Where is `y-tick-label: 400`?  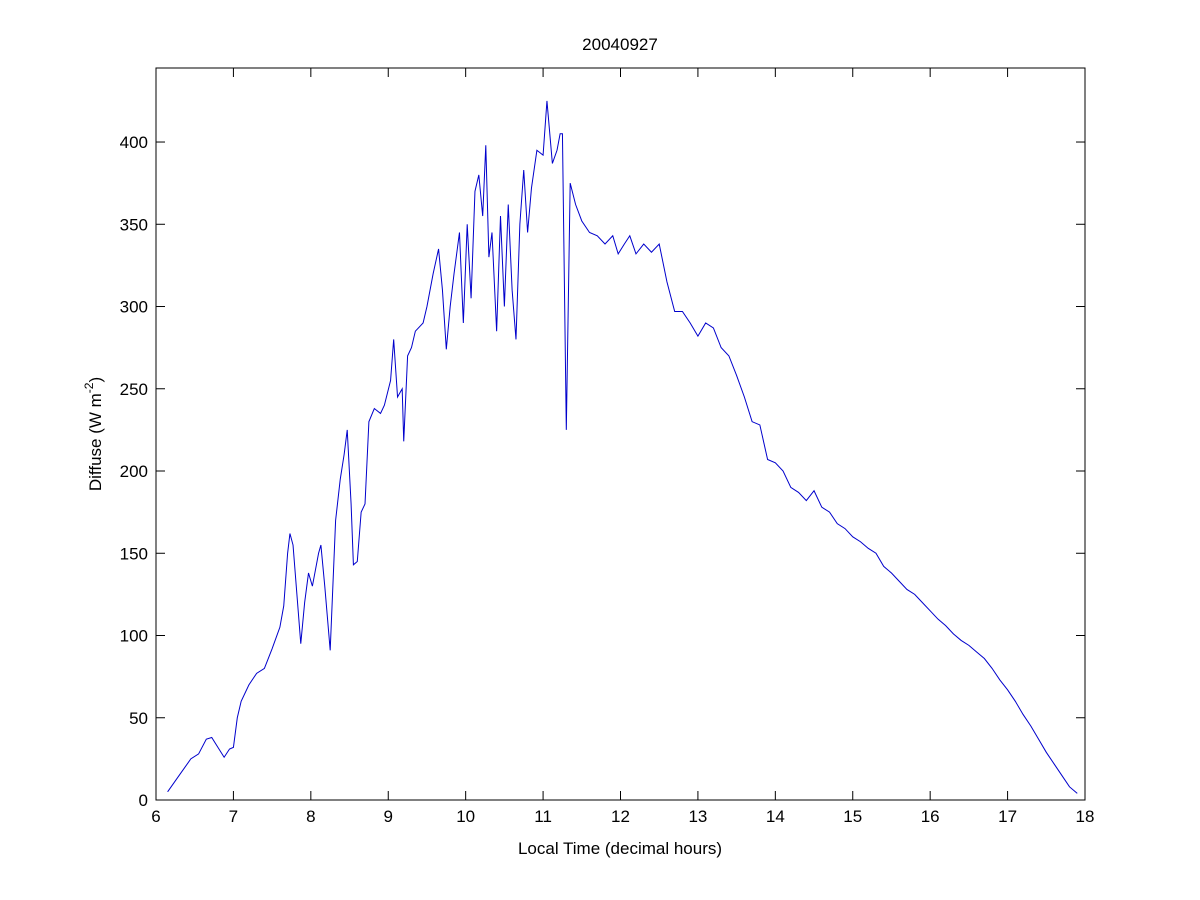 y-tick-label: 400 is located at coordinates (134, 142).